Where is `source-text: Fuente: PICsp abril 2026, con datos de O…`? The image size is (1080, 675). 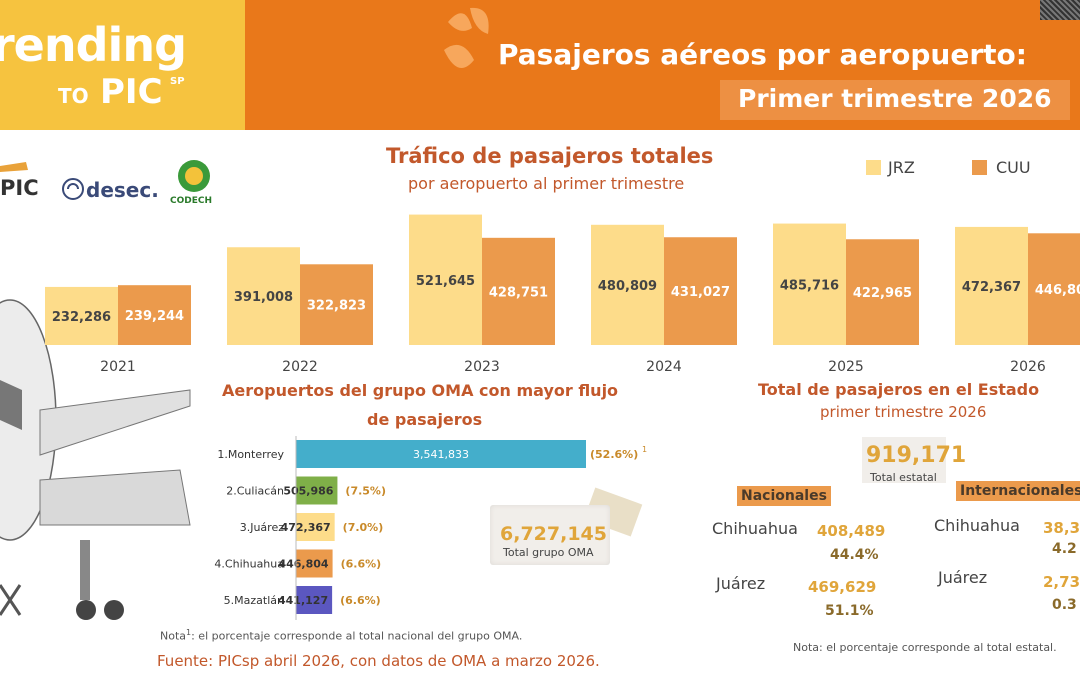
source-text: Fuente: PICsp abril 2026, con datos de O… is located at coordinates (378, 661).